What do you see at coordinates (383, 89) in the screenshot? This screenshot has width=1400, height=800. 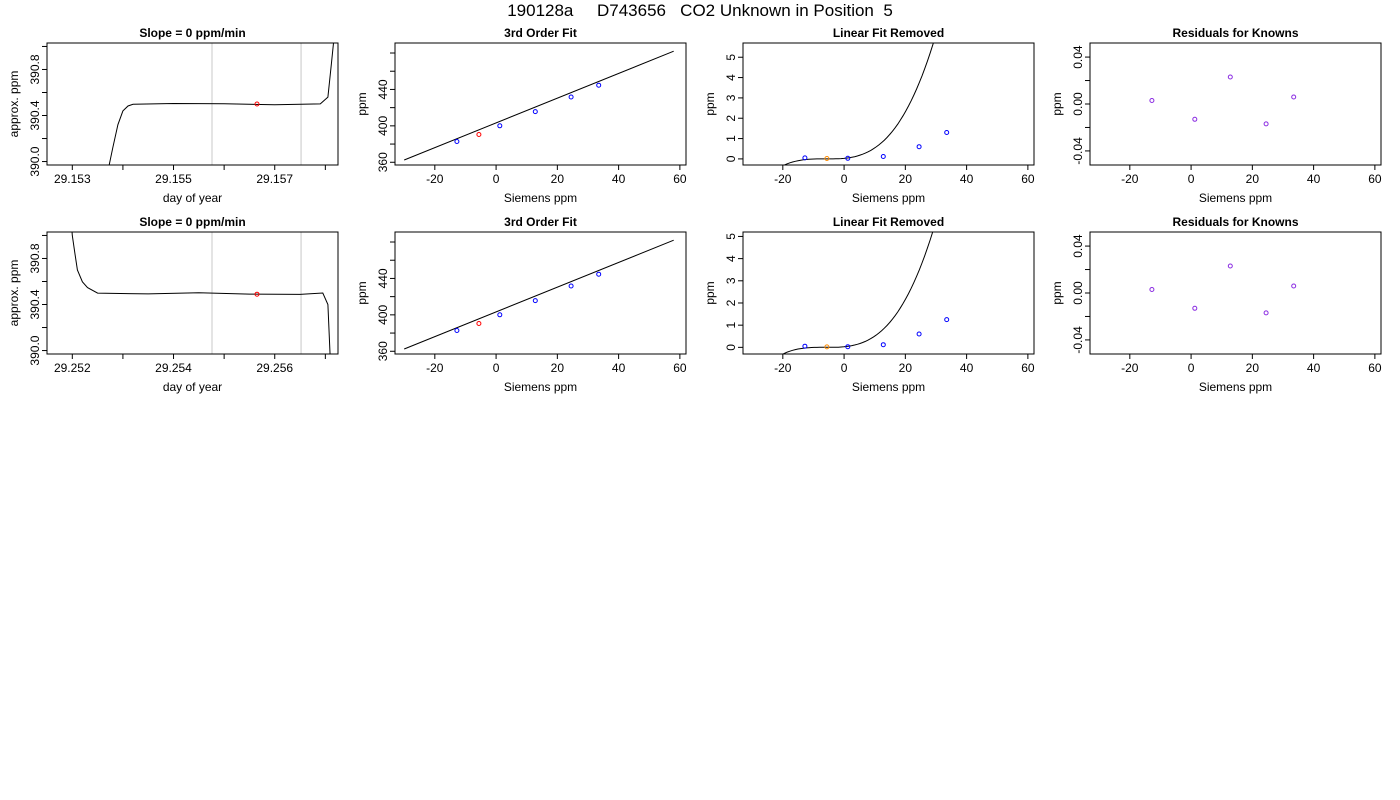 I see `y-tick-label: 440` at bounding box center [383, 89].